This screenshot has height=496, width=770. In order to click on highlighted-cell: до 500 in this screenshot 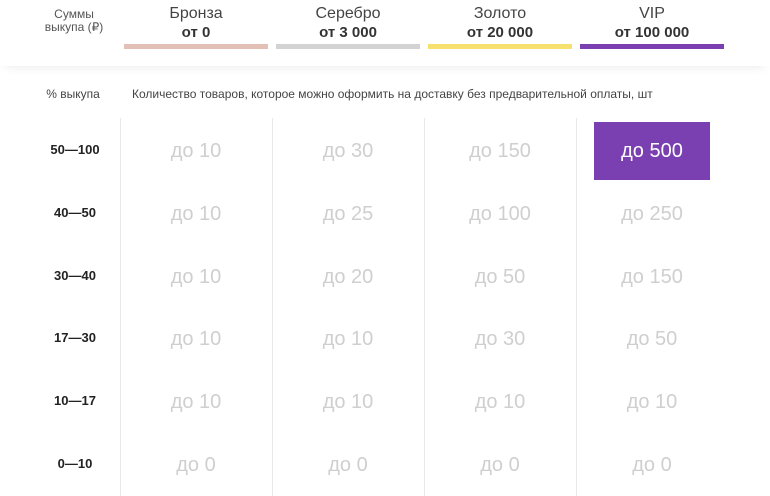, I will do `click(652, 151)`.